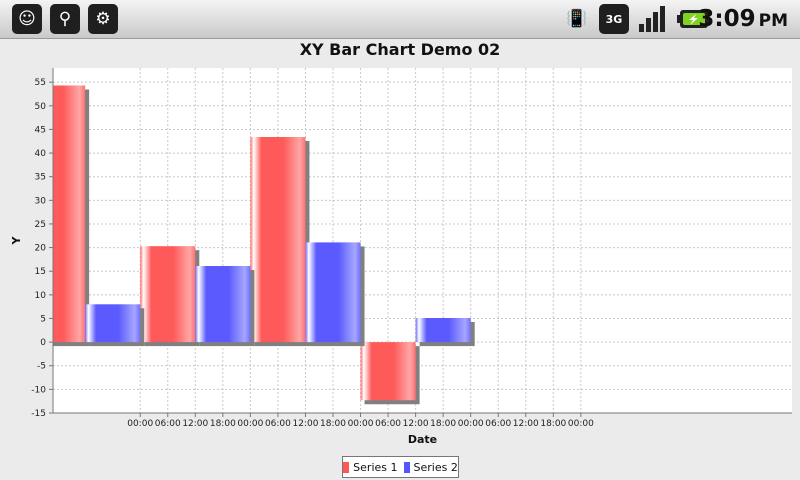  Describe the element at coordinates (743, 19) in the screenshot. I see `clock: 3:09 PM` at that location.